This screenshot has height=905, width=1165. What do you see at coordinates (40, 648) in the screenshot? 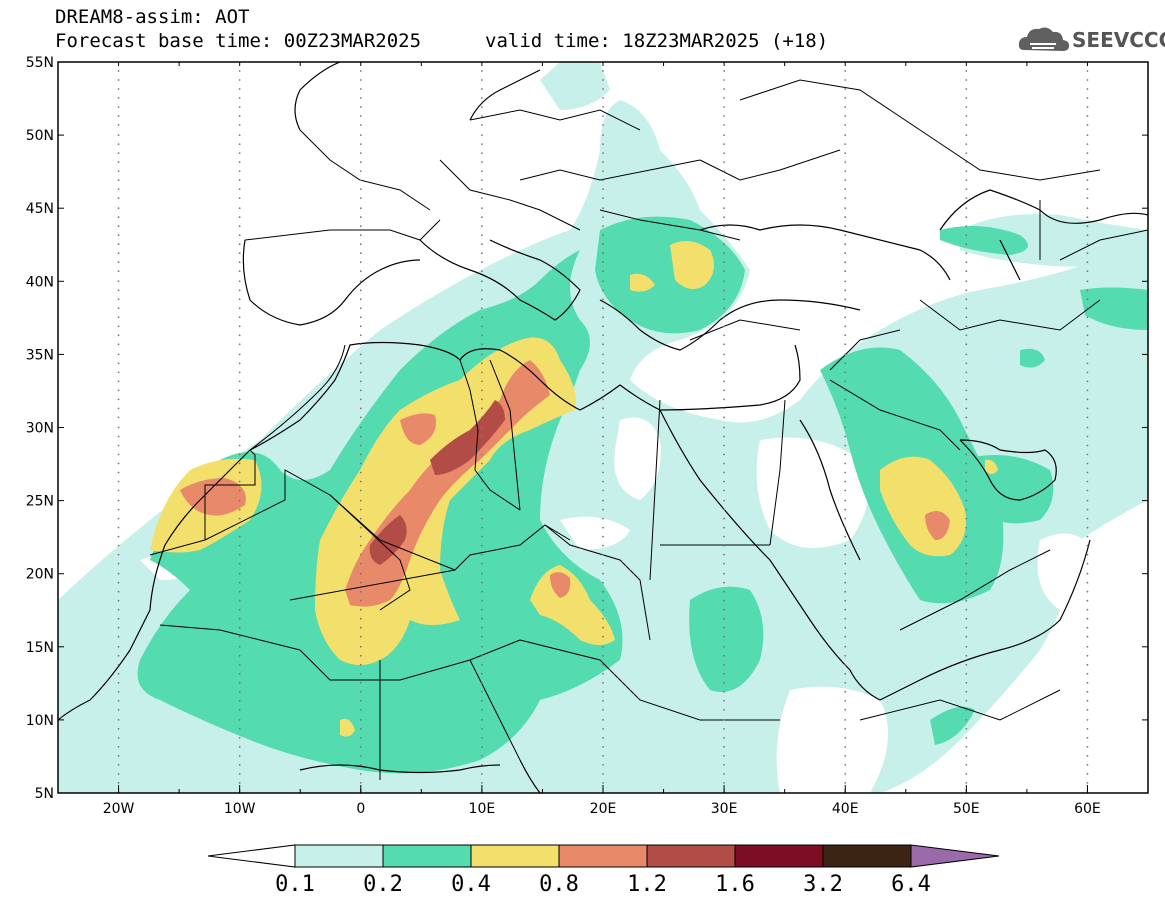
I see `lat-tick-label: 15N` at bounding box center [40, 648].